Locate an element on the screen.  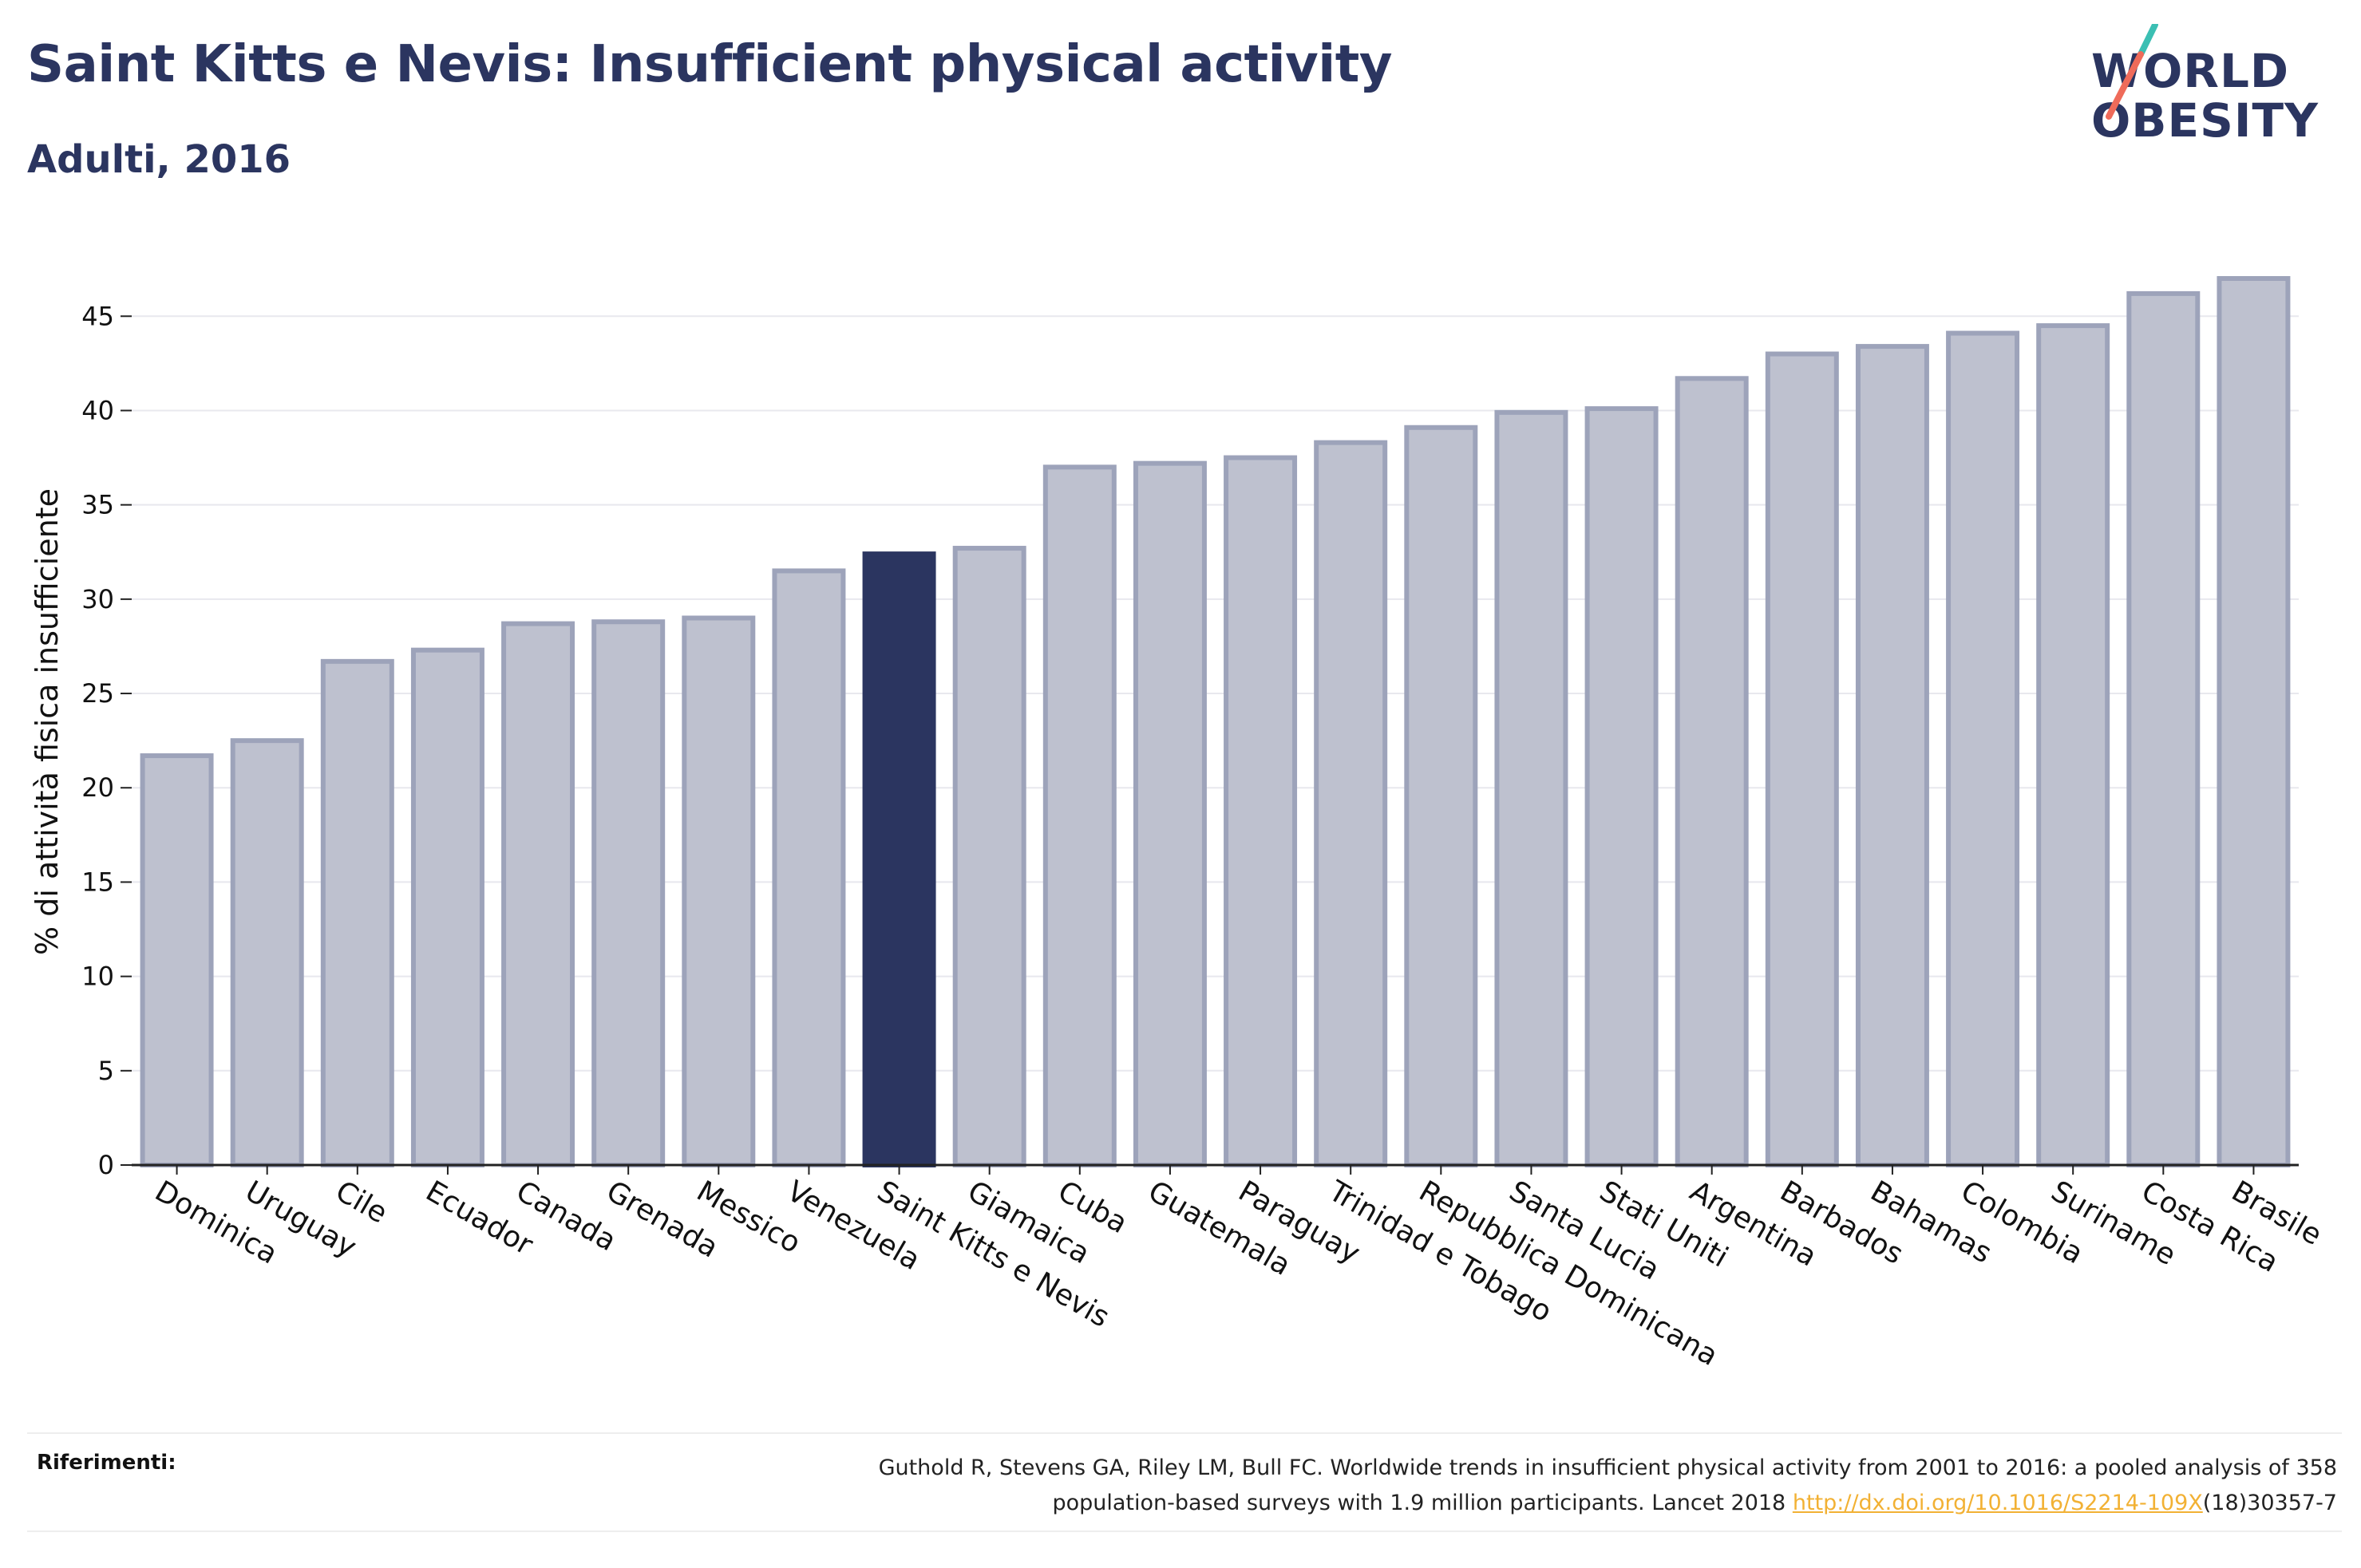
y-tick-label: 45 is located at coordinates (97, 316).